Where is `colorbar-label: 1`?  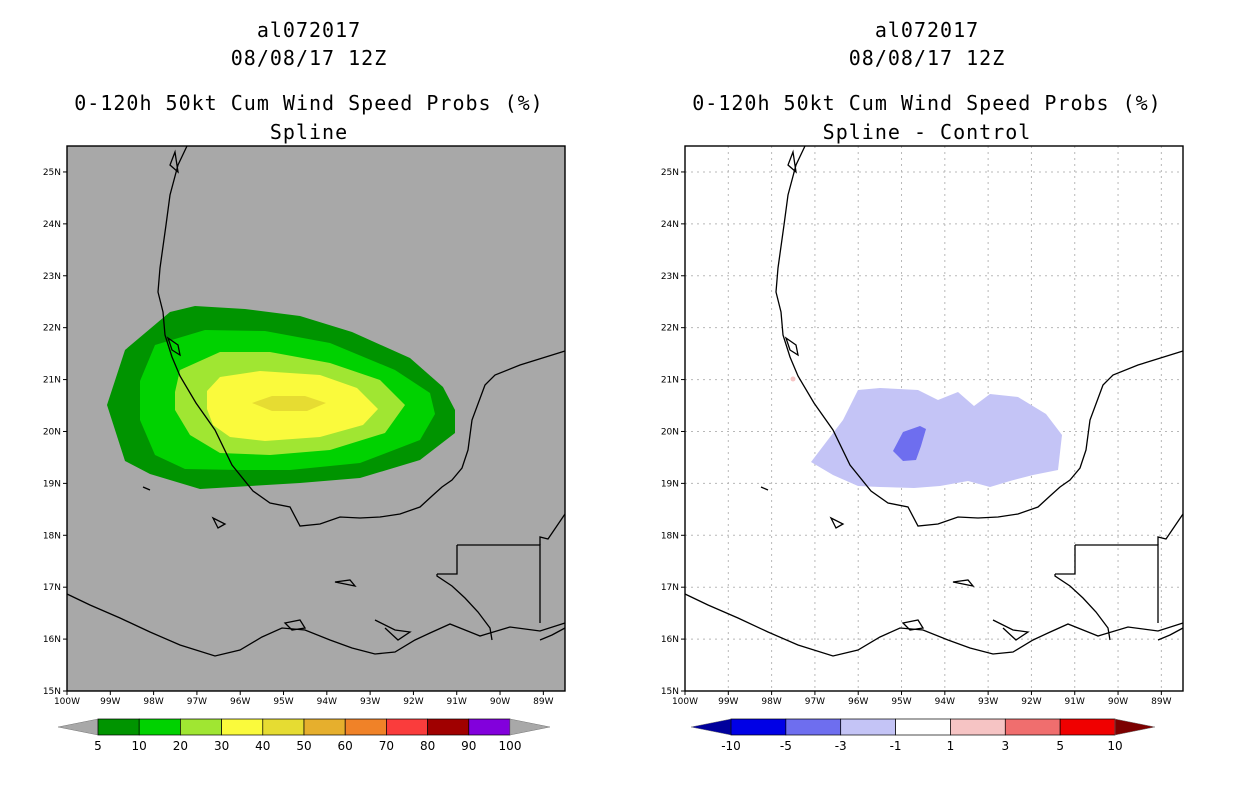 colorbar-label: 1 is located at coordinates (951, 746).